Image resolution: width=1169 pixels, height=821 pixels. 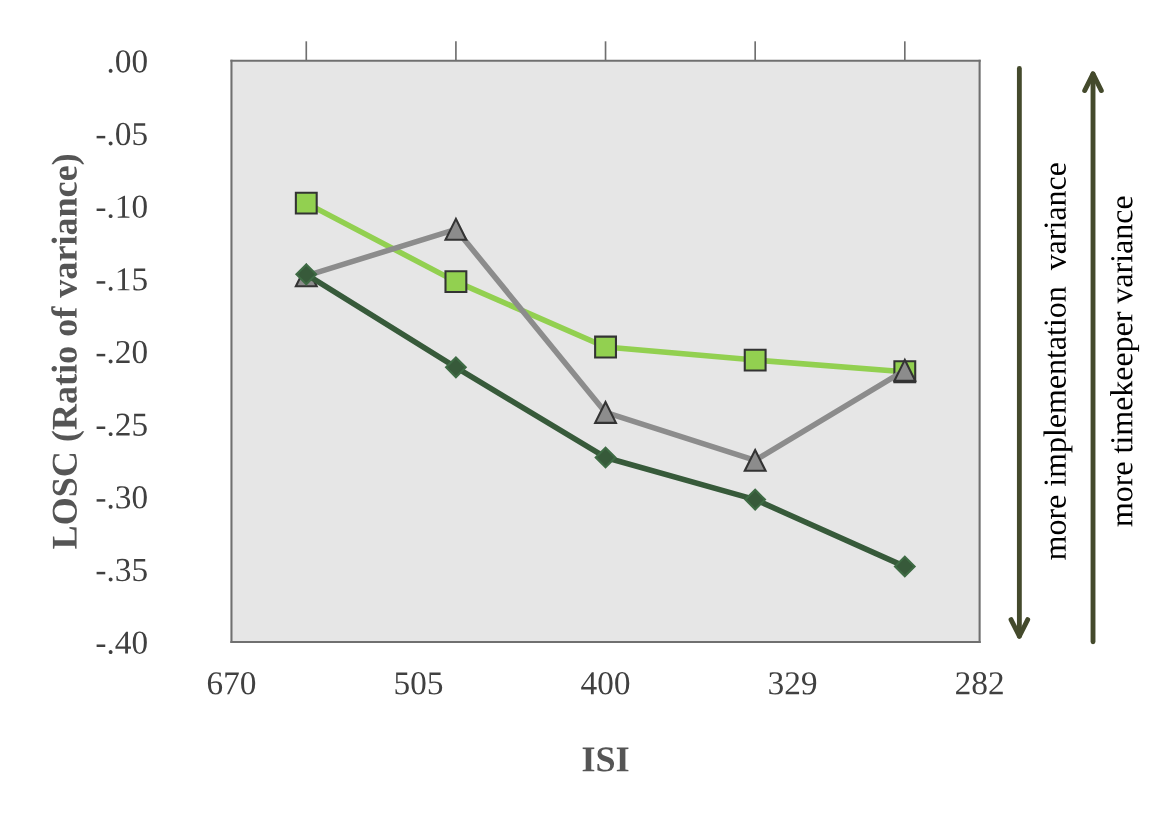 What do you see at coordinates (605, 683) in the screenshot?
I see `text: 400` at bounding box center [605, 683].